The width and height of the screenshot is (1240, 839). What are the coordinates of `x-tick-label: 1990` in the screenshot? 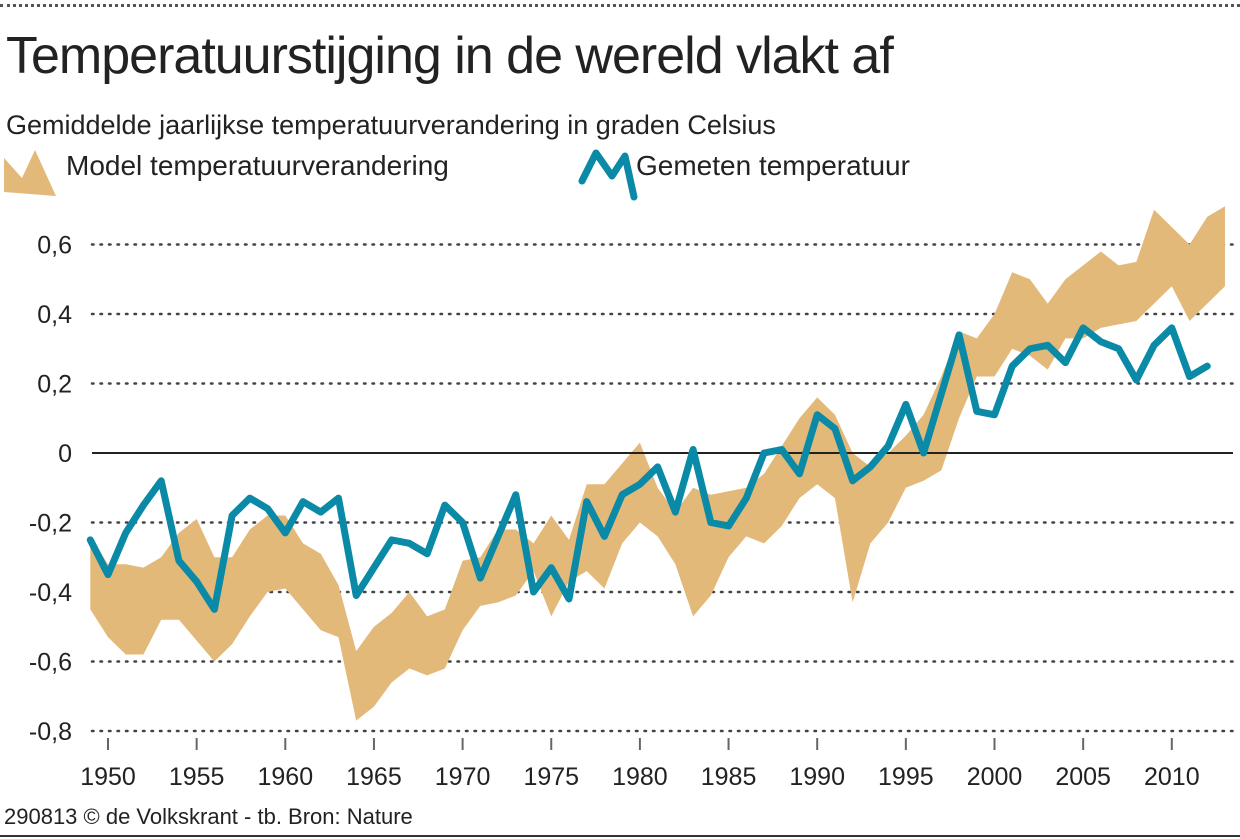 It's located at (817, 777).